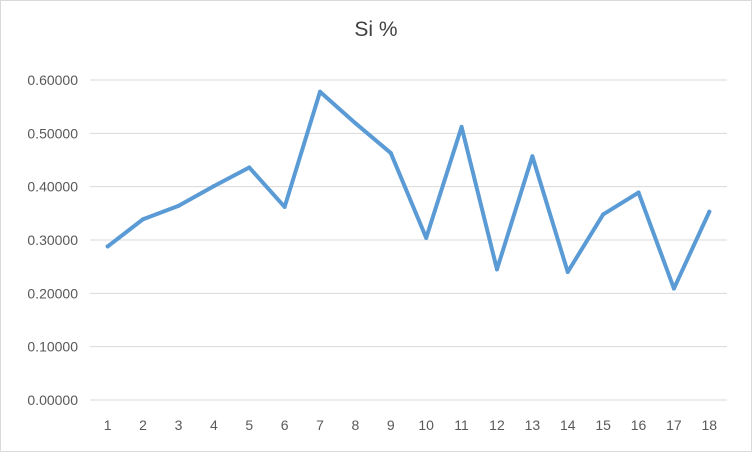 The height and width of the screenshot is (452, 752). I want to click on x-tick-label: 3, so click(179, 425).